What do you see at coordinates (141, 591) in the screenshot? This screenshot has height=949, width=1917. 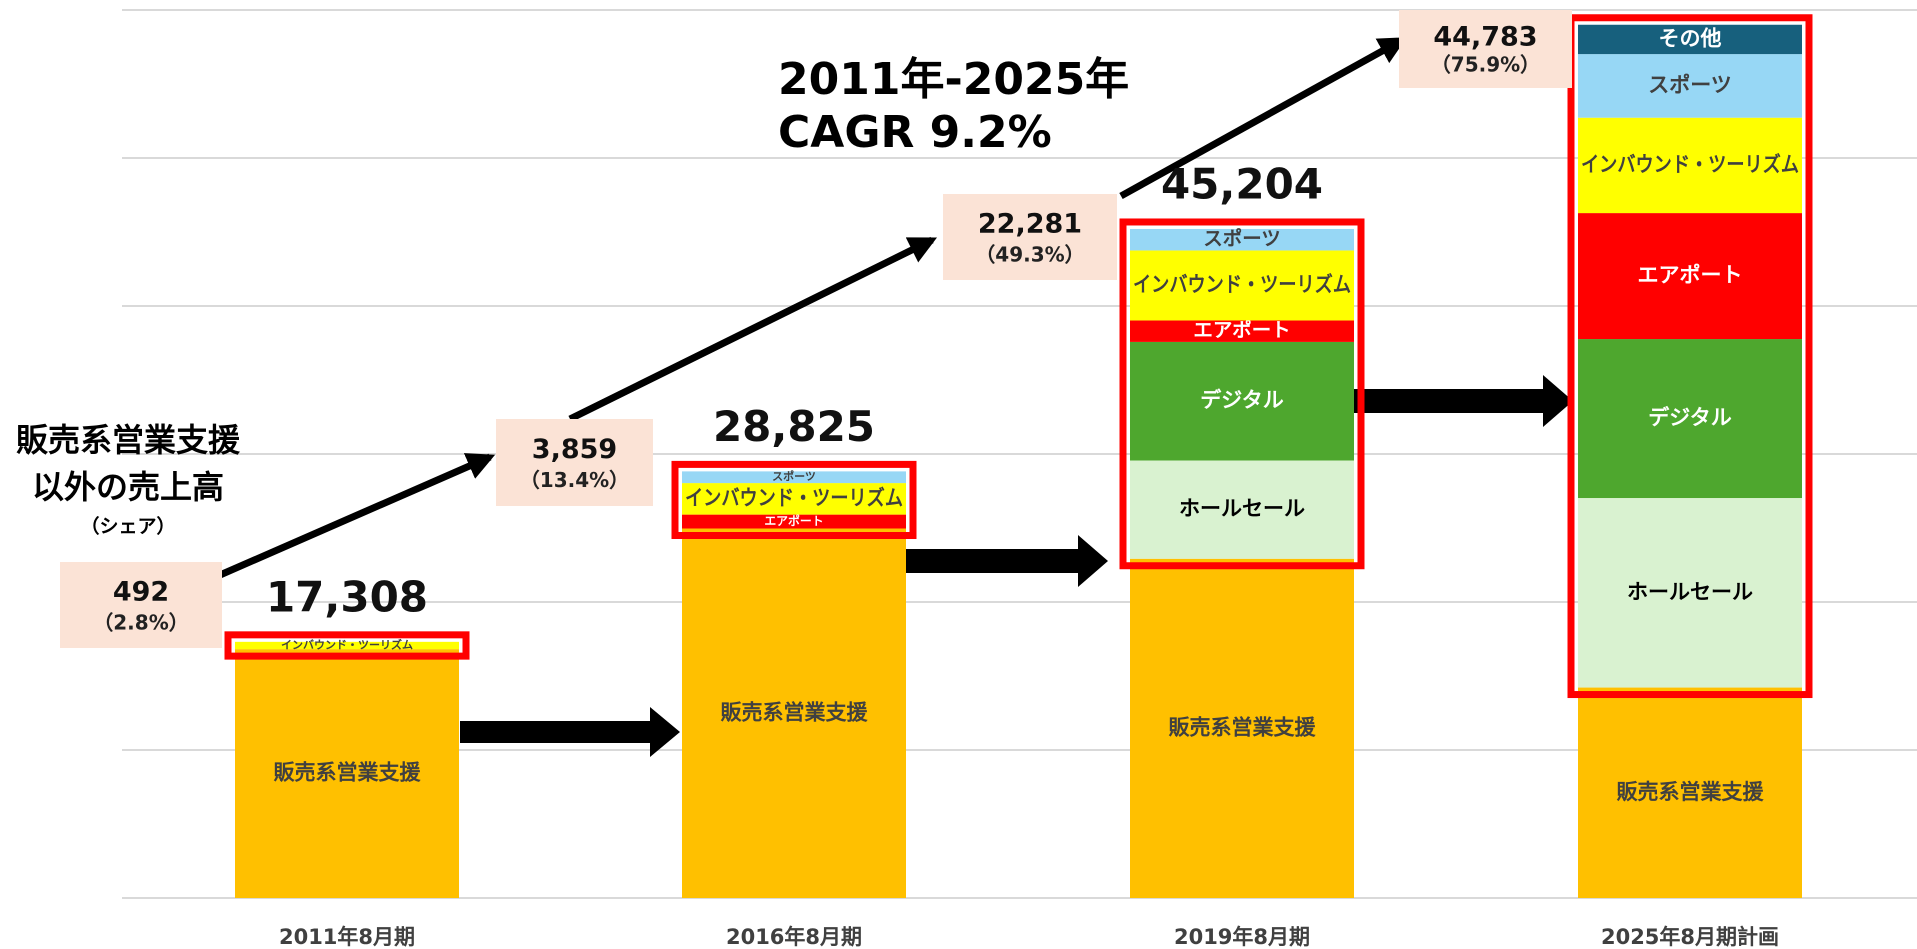 I see `other-sales-label: 492` at bounding box center [141, 591].